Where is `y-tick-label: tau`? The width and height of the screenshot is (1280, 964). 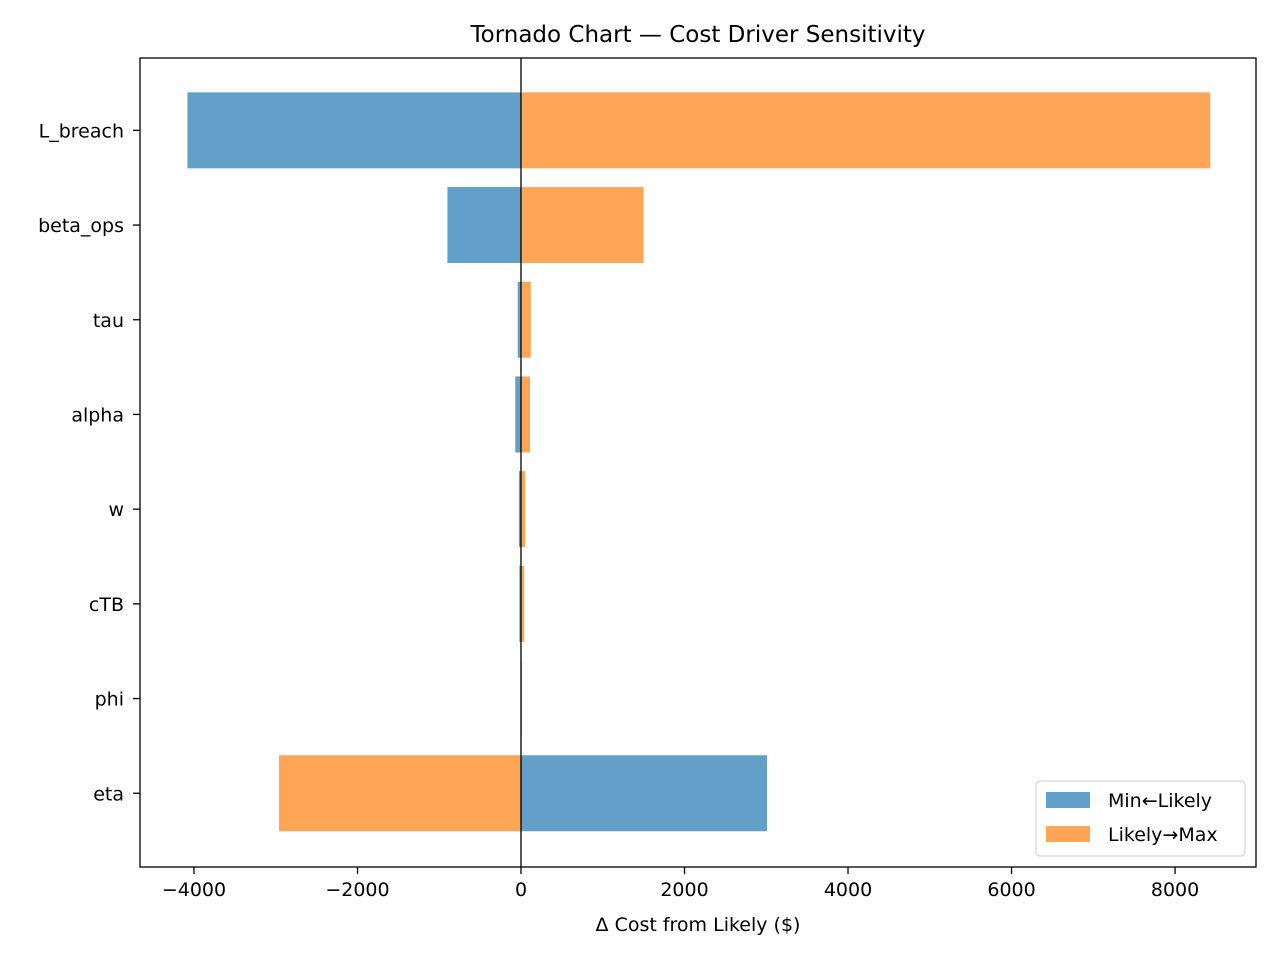
y-tick-label: tau is located at coordinates (108, 321).